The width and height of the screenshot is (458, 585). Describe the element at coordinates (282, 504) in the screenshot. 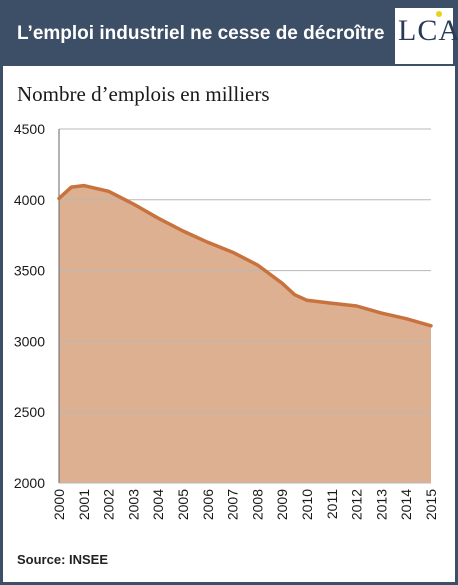

I see `x-tick-label: 2009` at that location.